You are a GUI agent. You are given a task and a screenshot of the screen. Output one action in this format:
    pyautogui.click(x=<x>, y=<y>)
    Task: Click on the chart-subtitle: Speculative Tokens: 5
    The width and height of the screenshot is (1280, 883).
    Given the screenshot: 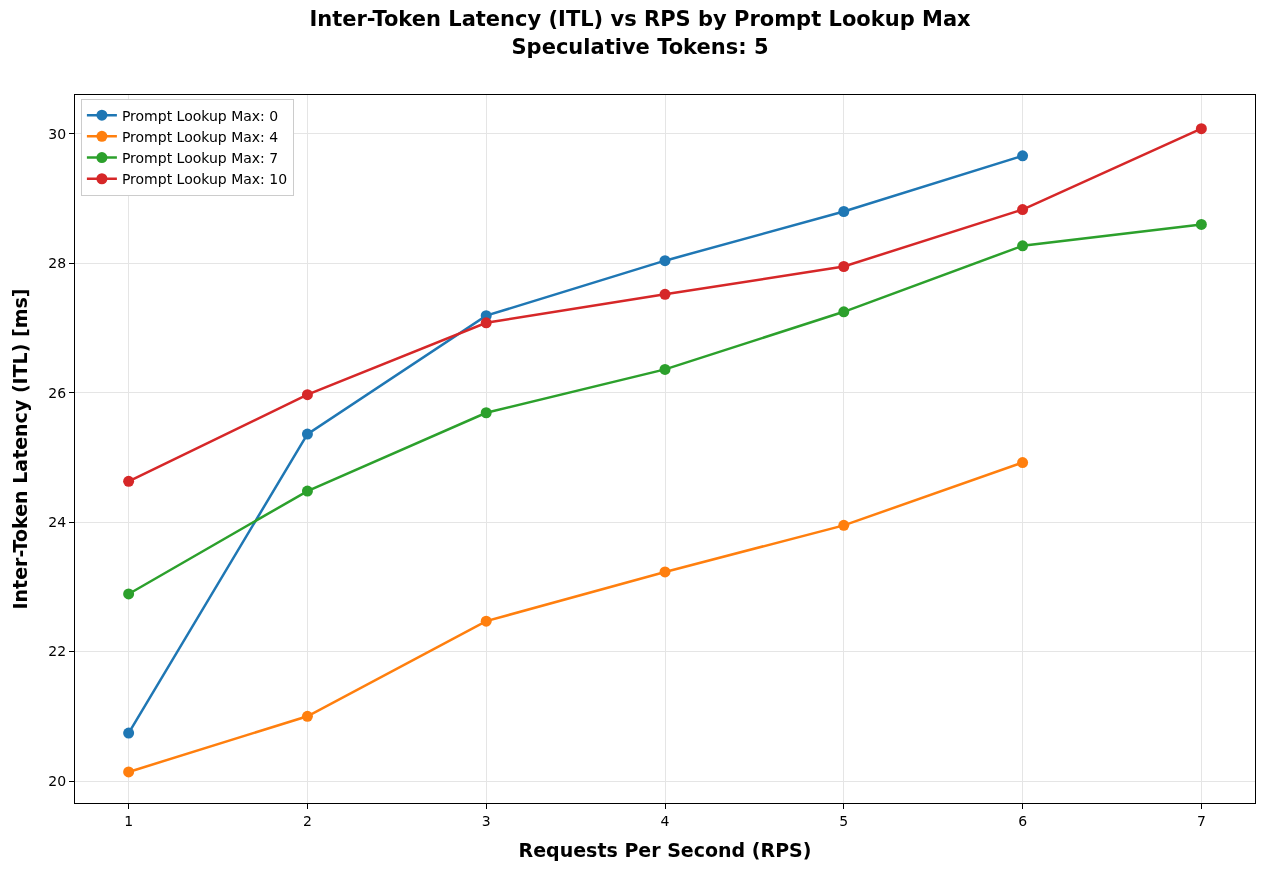 What is the action you would take?
    pyautogui.click(x=640, y=46)
    